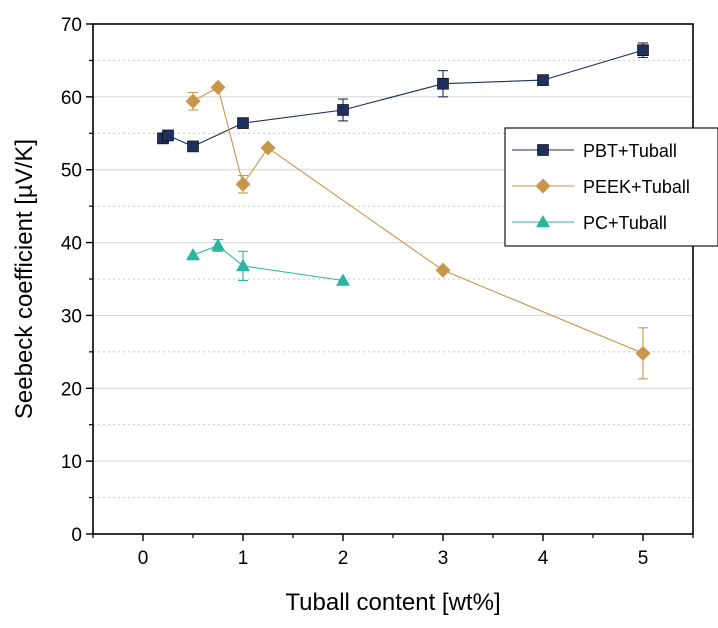  What do you see at coordinates (71, 462) in the screenshot?
I see `y-tick-label: 10` at bounding box center [71, 462].